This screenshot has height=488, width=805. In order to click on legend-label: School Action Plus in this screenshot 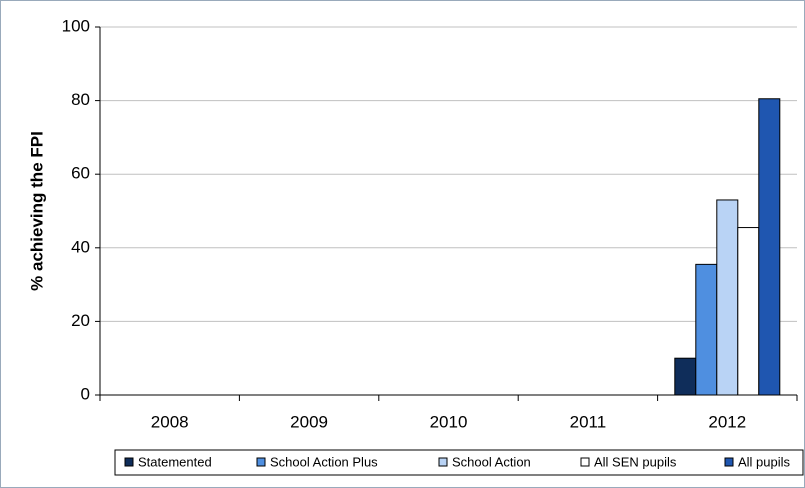, I will do `click(324, 461)`.